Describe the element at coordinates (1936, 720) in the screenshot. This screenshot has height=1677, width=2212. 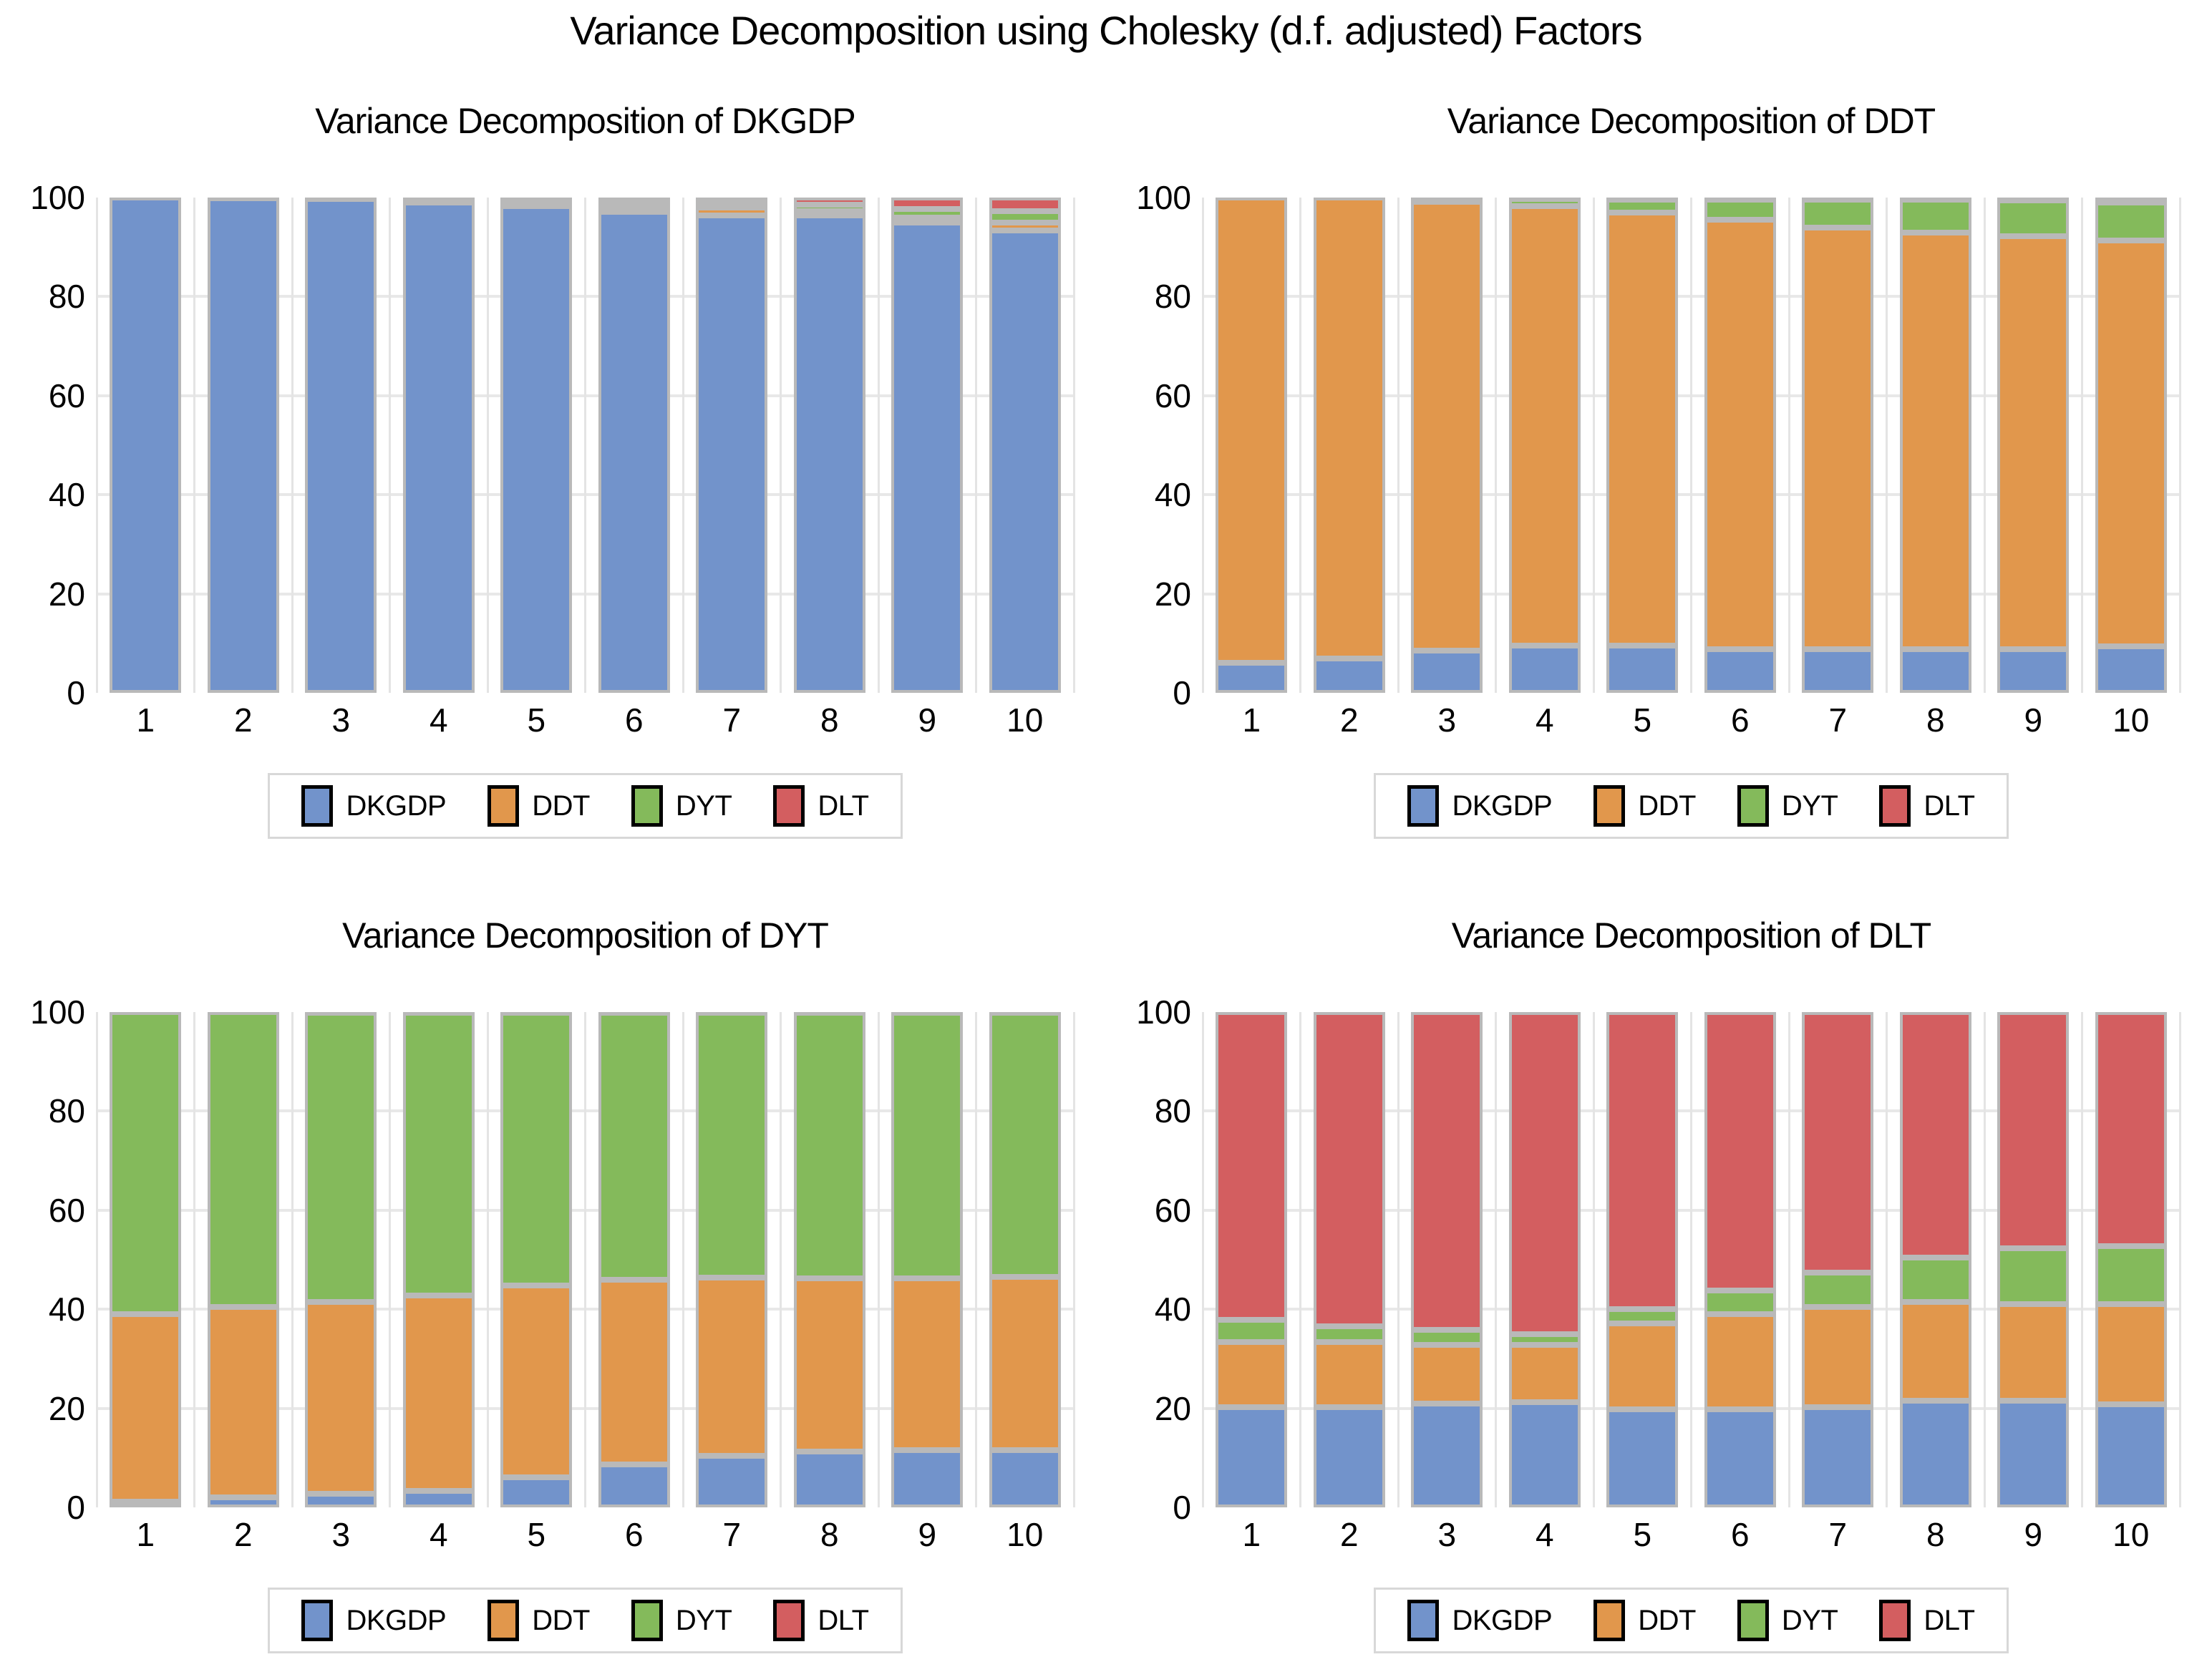
I see `x-tick-label: 8` at that location.